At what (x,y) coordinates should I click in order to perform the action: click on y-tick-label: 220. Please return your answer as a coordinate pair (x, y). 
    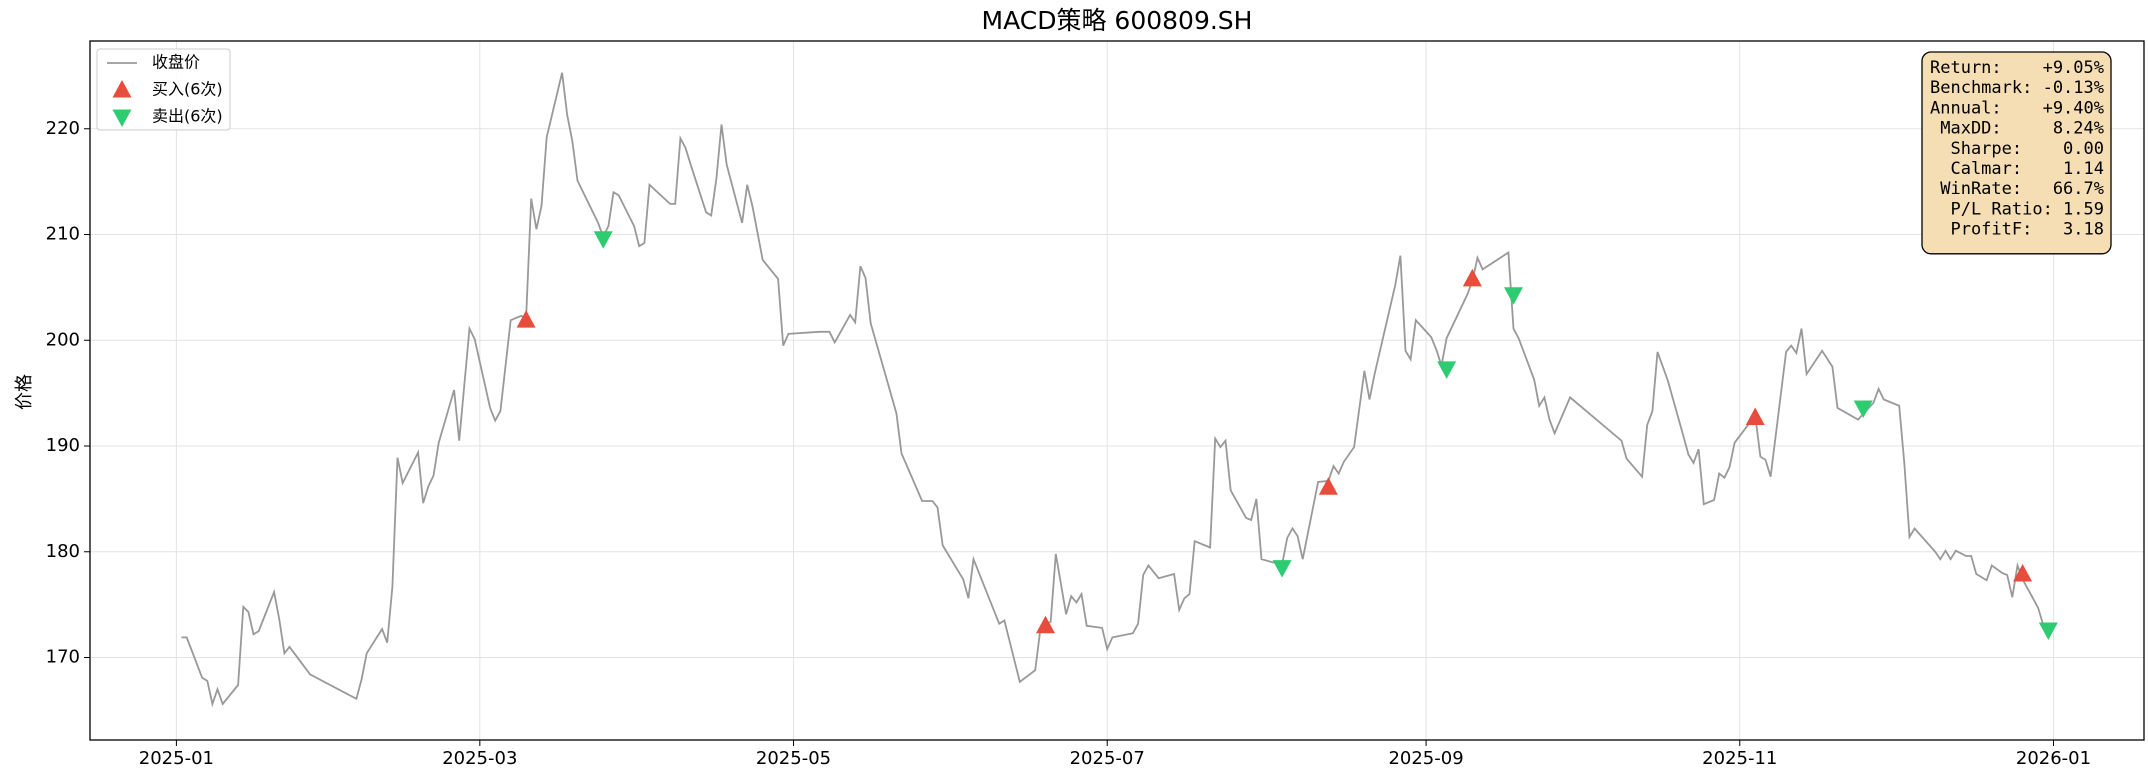
    Looking at the image, I should click on (63, 128).